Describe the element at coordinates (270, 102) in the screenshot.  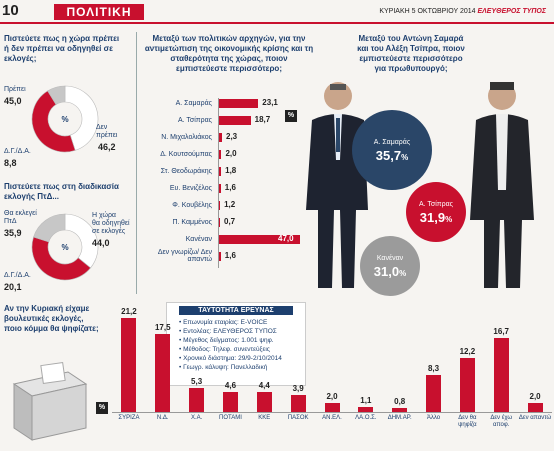
I see `leader-value: 23,1` at that location.